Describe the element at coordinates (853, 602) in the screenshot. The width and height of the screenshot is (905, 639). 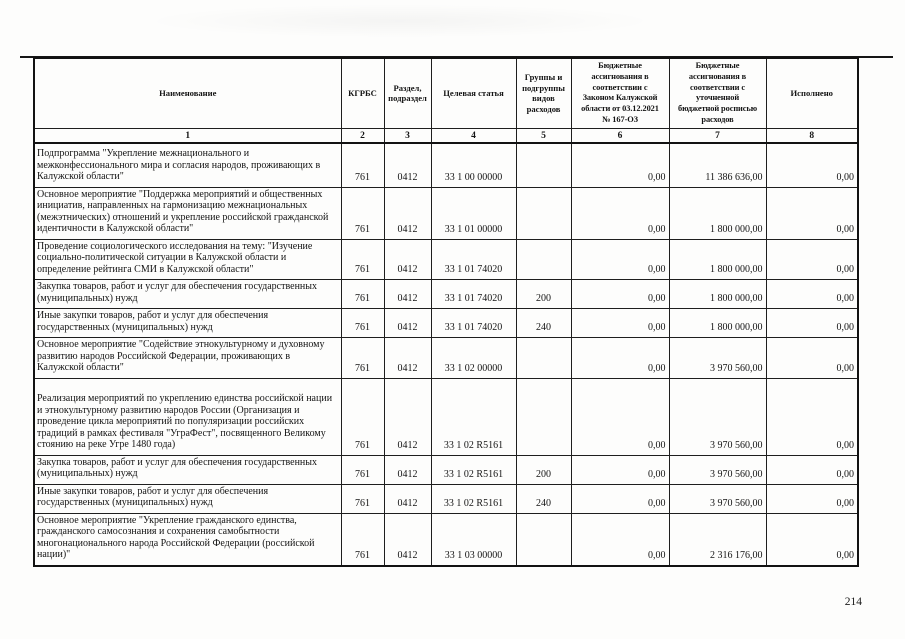
I see `page-number: 214` at that location.